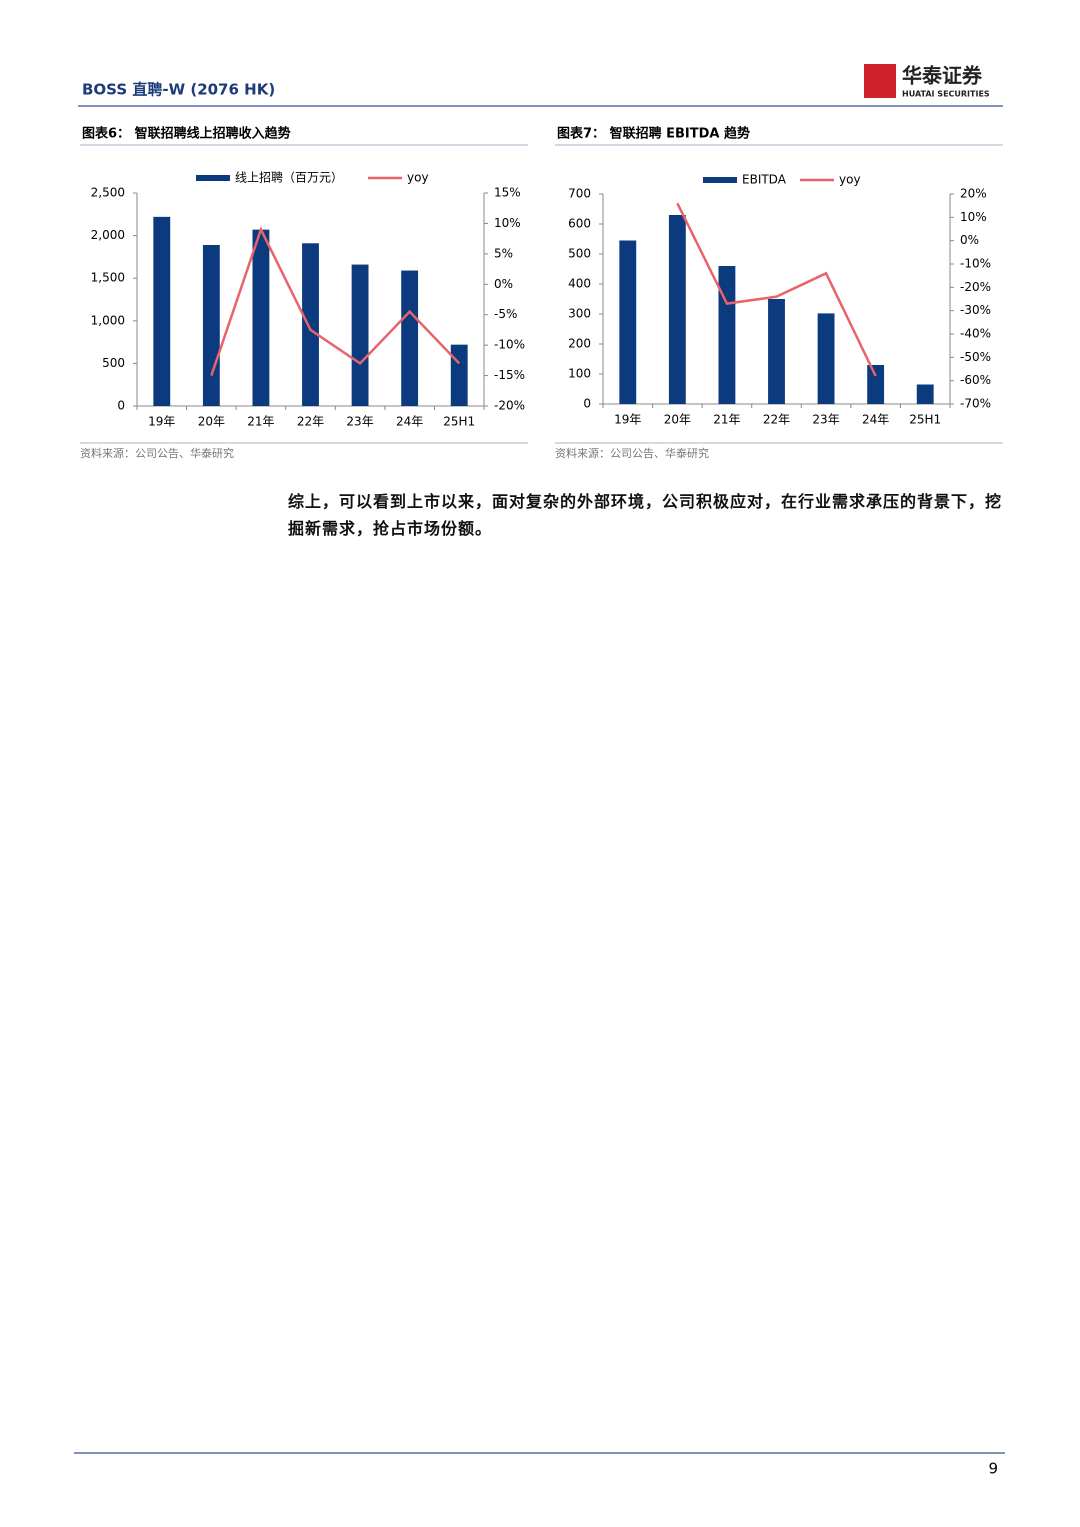 This screenshot has width=1080, height=1527. Describe the element at coordinates (289, 178) in the screenshot. I see `legend-label: 线上招聘（百万元）` at that location.